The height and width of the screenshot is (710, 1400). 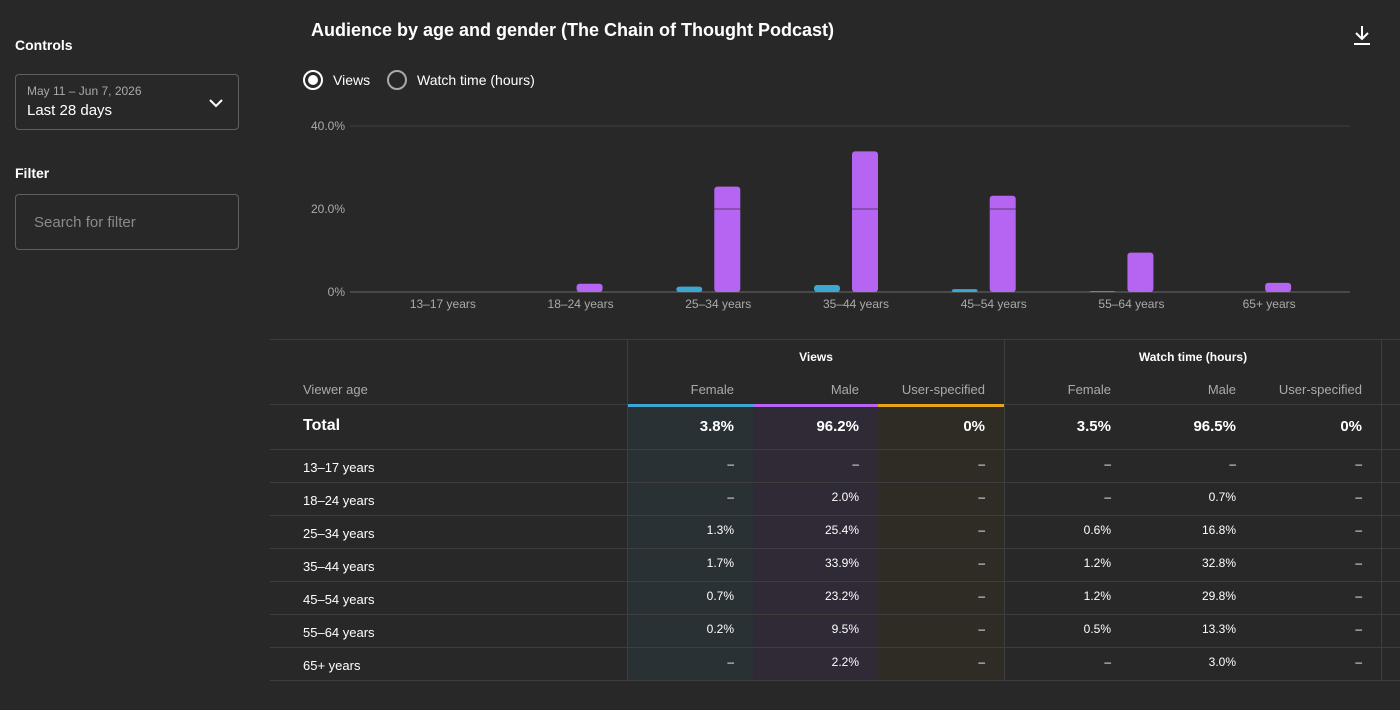 What do you see at coordinates (352, 80) in the screenshot?
I see `radio-views-label: Views` at bounding box center [352, 80].